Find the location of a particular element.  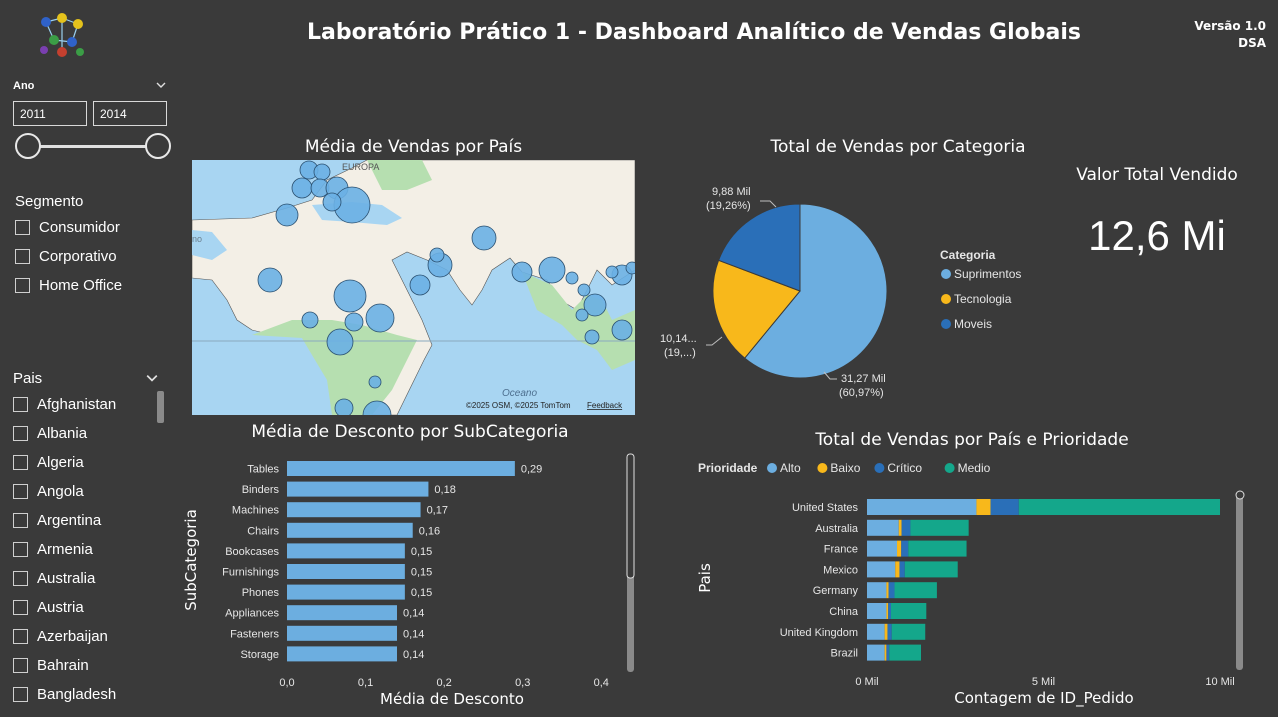

country-option: Austria is located at coordinates (83, 607).